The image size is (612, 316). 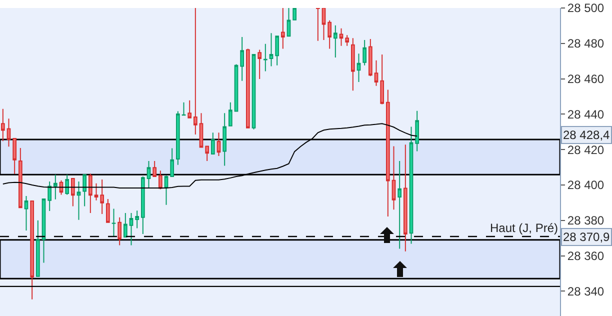 I want to click on y-tick-label: 28 480, so click(x=585, y=43).